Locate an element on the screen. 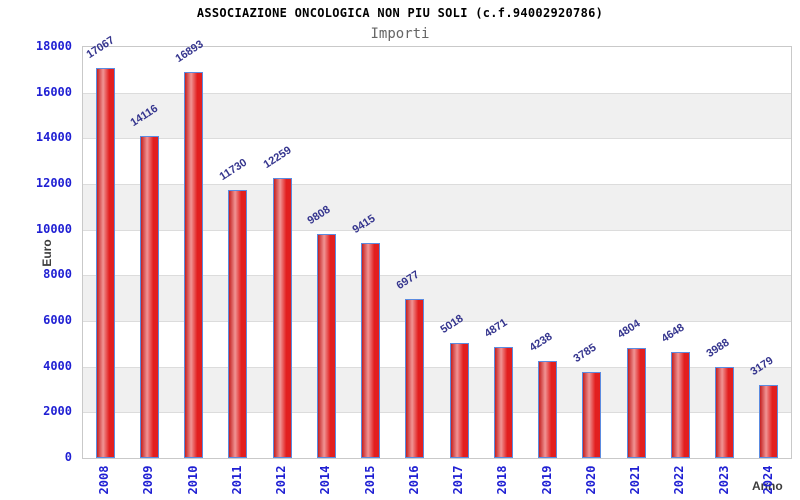  x-tick-label: 2014 is located at coordinates (325, 480).